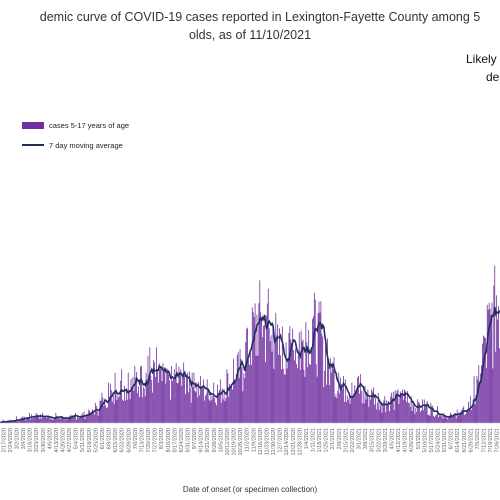 Image resolution: width=500 pixels, height=500 pixels. What do you see at coordinates (37, 440) in the screenshot?
I see `x-tick-label: 3/23/2020` at bounding box center [37, 440].